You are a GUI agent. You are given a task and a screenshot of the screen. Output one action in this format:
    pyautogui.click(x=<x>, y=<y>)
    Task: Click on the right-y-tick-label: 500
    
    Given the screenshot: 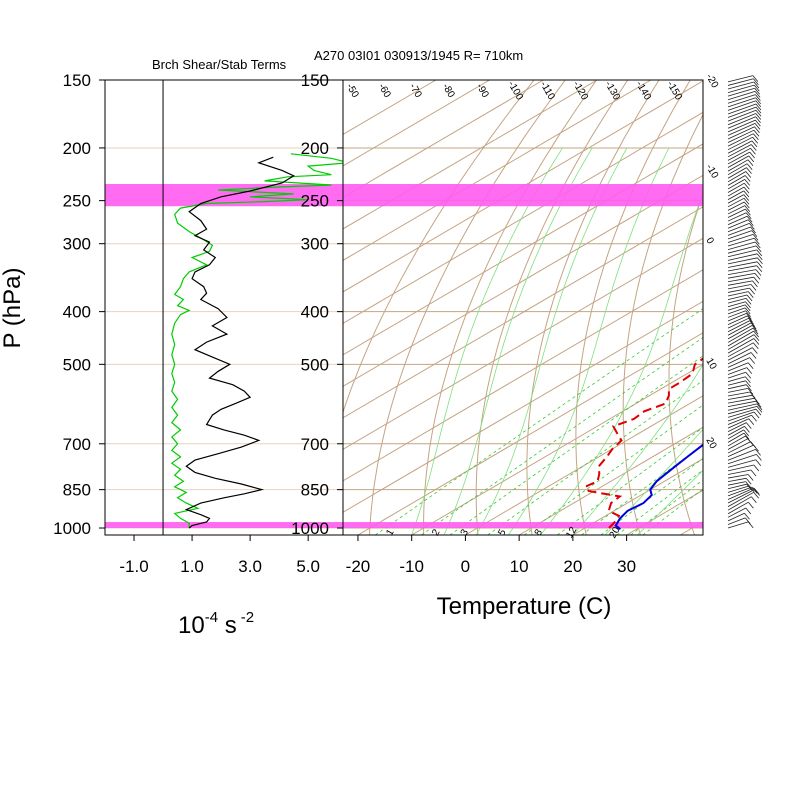 What is the action you would take?
    pyautogui.click(x=315, y=364)
    